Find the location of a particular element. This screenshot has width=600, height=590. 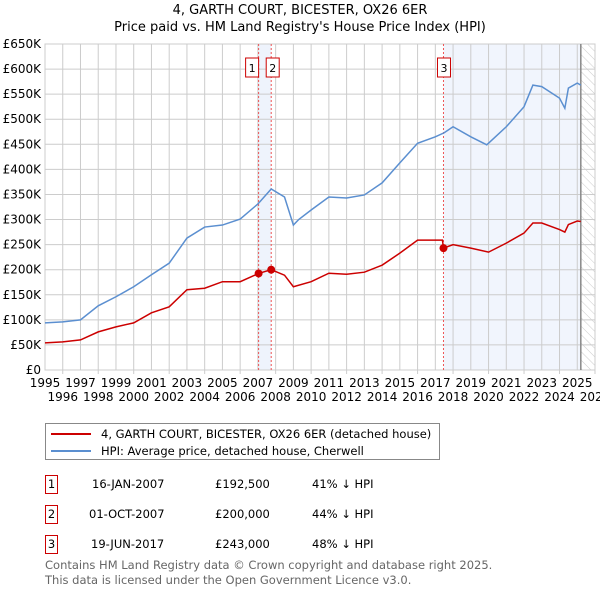

x-tick-label: 2004 is located at coordinates (204, 397).